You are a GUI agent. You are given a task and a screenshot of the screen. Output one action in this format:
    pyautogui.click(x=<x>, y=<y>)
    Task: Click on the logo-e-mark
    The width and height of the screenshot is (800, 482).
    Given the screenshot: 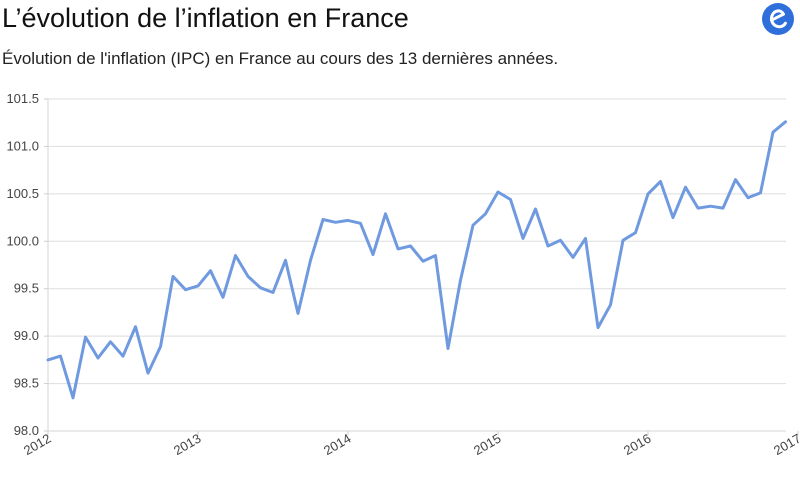 What is the action you would take?
    pyautogui.click(x=778, y=19)
    